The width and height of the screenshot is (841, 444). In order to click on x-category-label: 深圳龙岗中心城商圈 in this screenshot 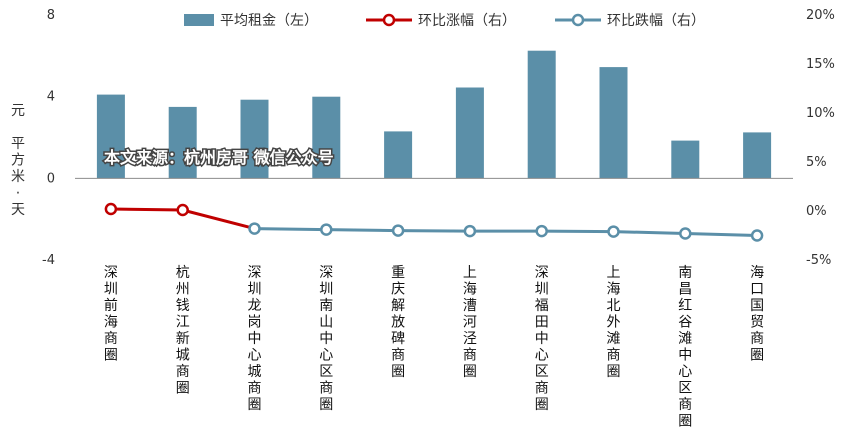, I will do `click(255, 339)`.